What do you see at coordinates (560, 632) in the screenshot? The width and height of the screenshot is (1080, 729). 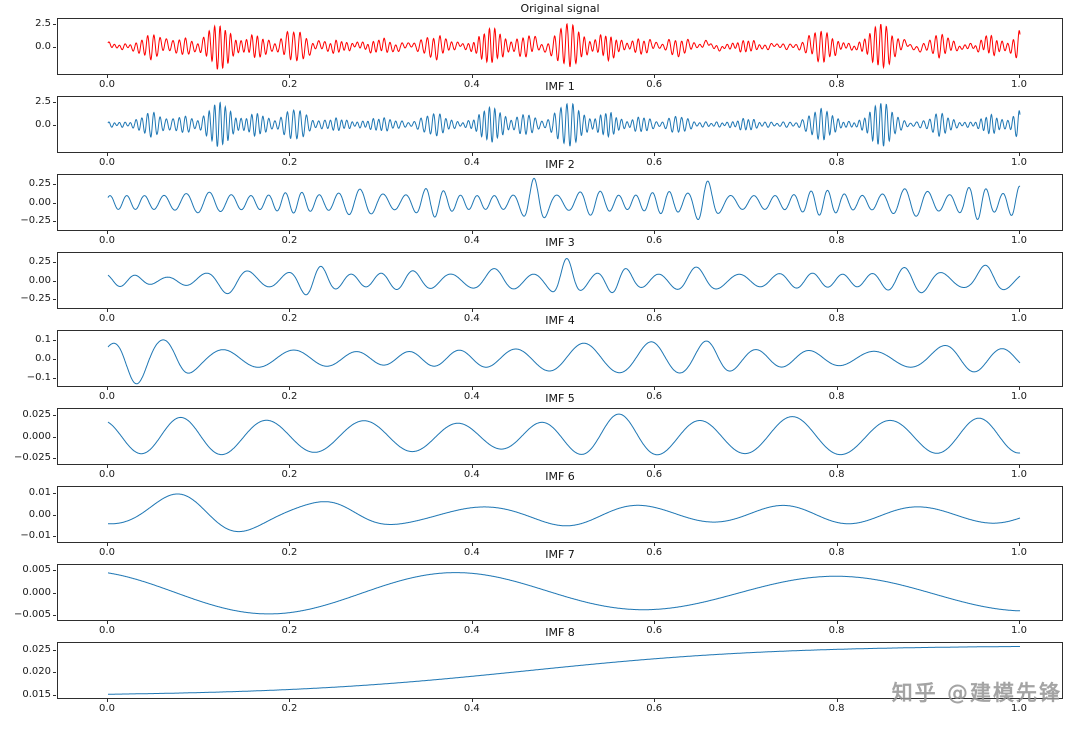 I see `subplot-title: IMF 8` at bounding box center [560, 632].